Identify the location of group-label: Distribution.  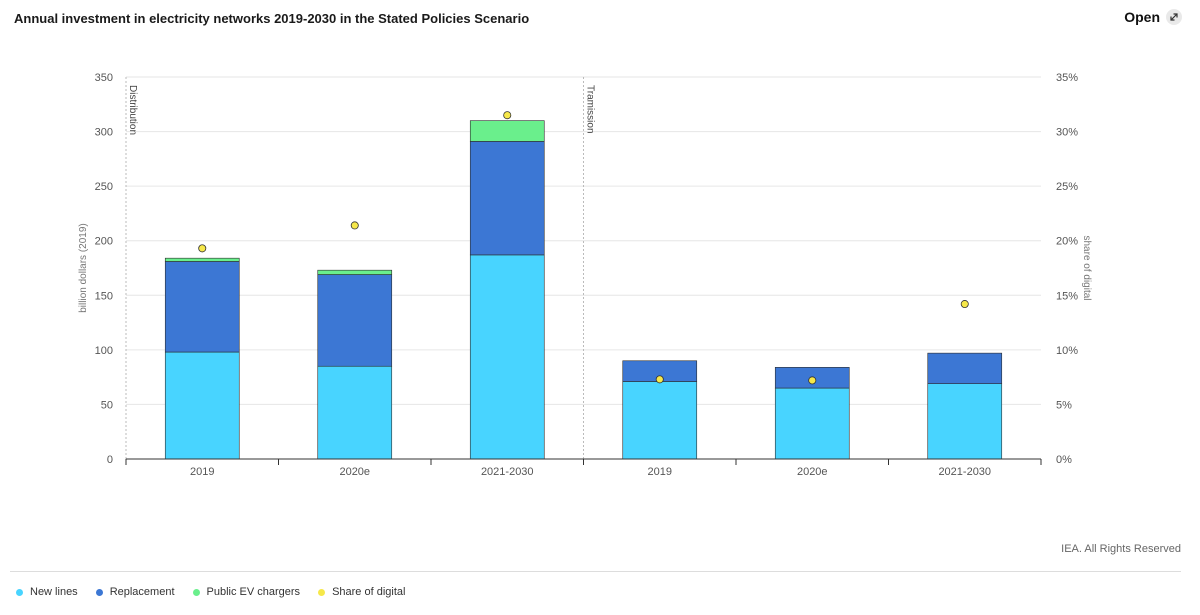
(132, 110).